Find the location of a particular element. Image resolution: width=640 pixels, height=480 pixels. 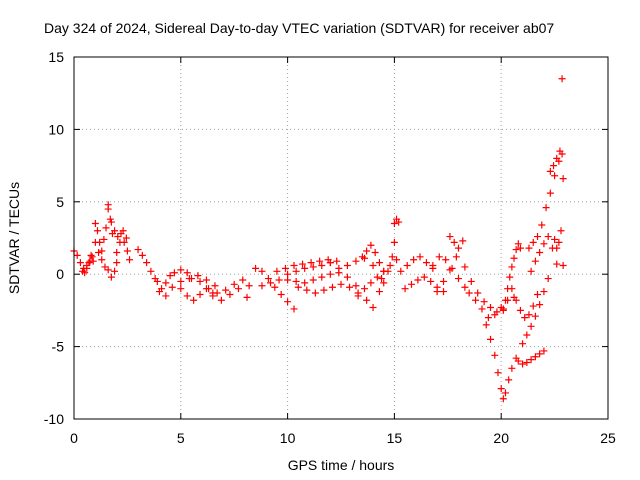

y-tick-label: -5 is located at coordinates (58, 347).